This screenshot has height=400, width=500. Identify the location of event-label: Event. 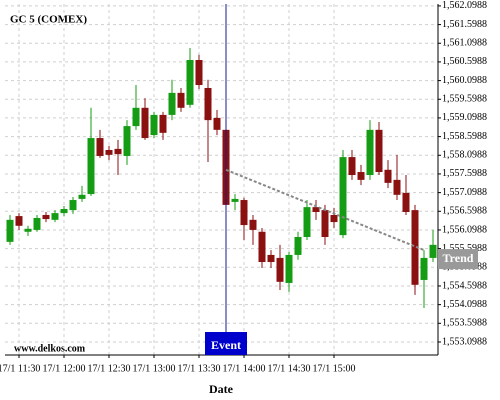
(226, 345).